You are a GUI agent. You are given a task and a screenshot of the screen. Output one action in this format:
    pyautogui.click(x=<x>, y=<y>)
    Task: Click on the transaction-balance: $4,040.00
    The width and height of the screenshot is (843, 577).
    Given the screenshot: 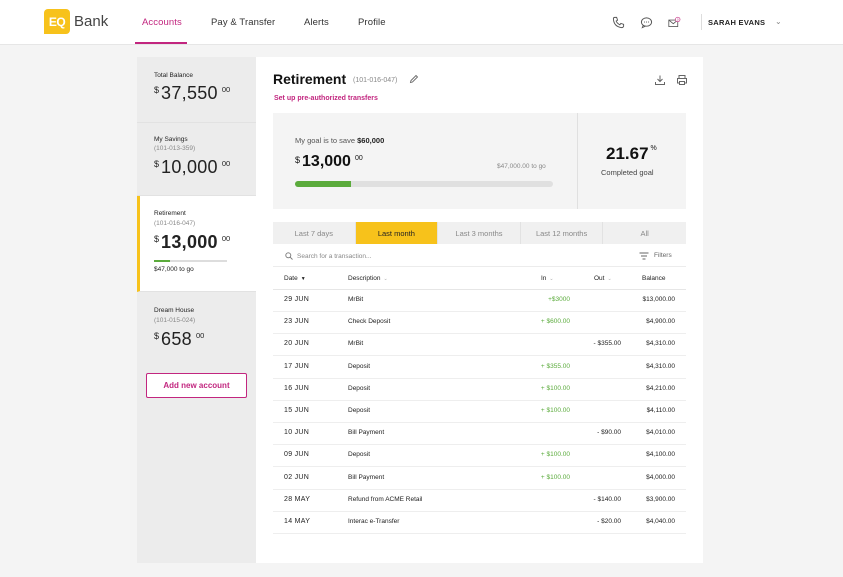 What is the action you would take?
    pyautogui.click(x=660, y=521)
    